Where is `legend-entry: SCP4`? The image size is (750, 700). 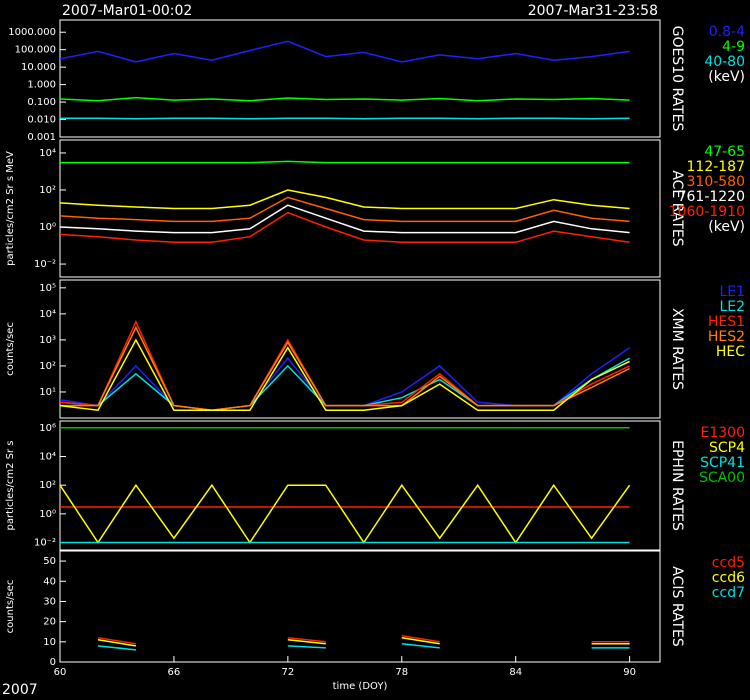
legend-entry: SCP4 is located at coordinates (727, 448).